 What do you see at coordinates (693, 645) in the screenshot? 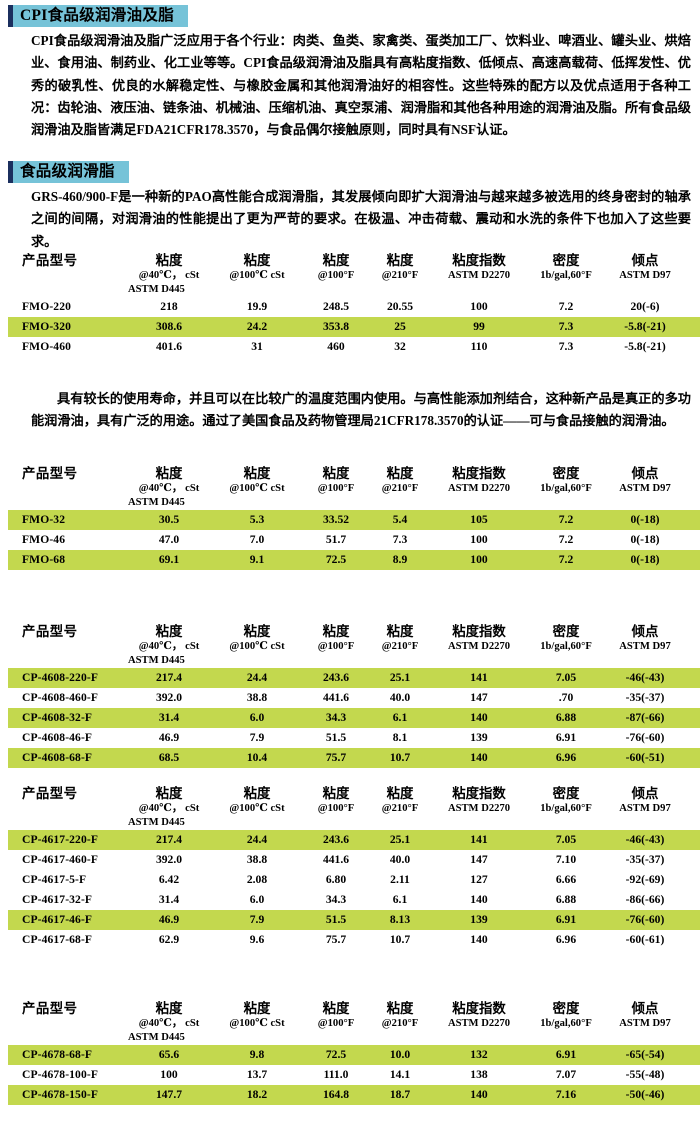
I see `col-flash-point: 闪点C.O.C.` at bounding box center [693, 645].